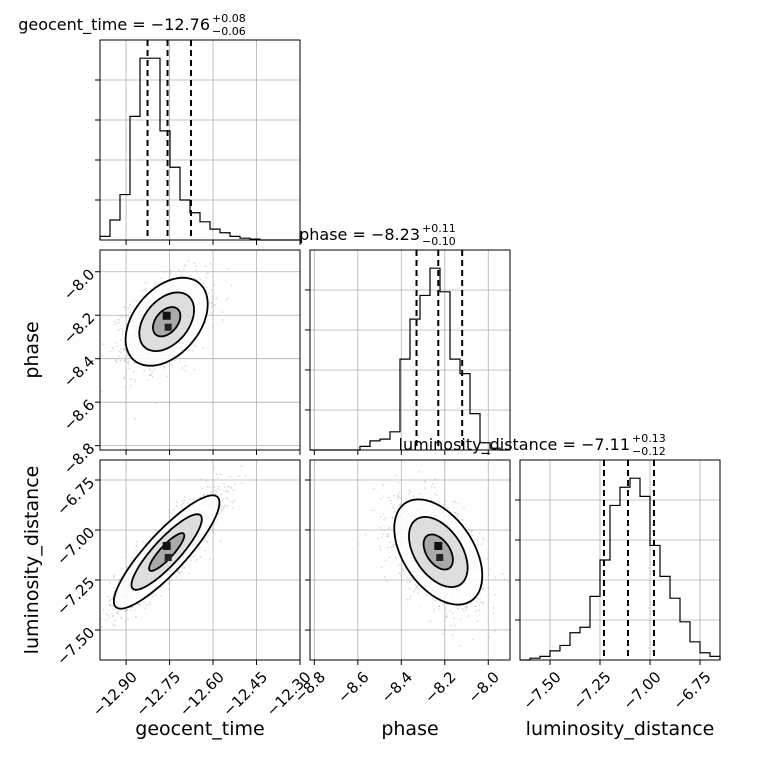 The height and width of the screenshot is (760, 760). I want to click on density-peak, so click(438, 546).